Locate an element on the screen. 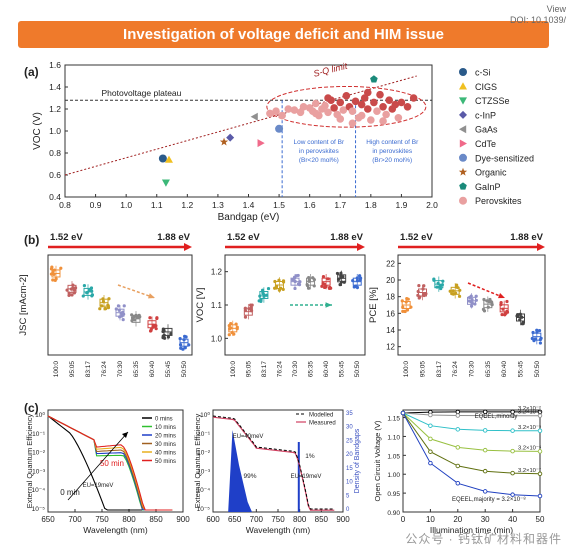 The image size is (568, 551). b3-x-tick-label: 100:0 is located at coordinates (406, 369).